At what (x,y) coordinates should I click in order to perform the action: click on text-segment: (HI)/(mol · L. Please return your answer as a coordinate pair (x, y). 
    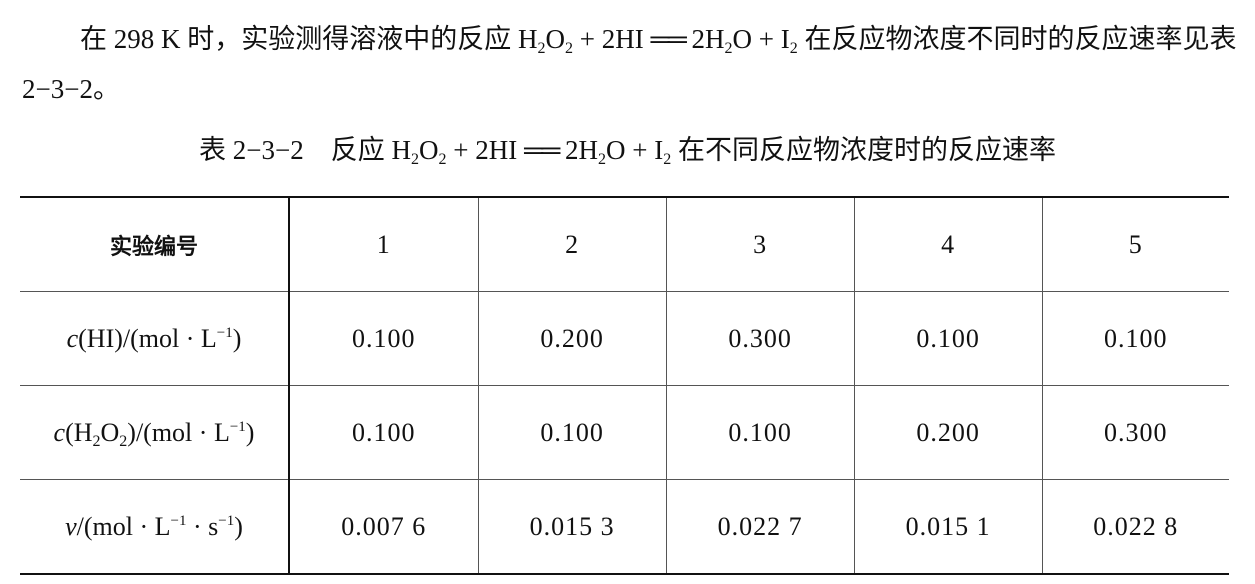
    Looking at the image, I should click on (147, 338).